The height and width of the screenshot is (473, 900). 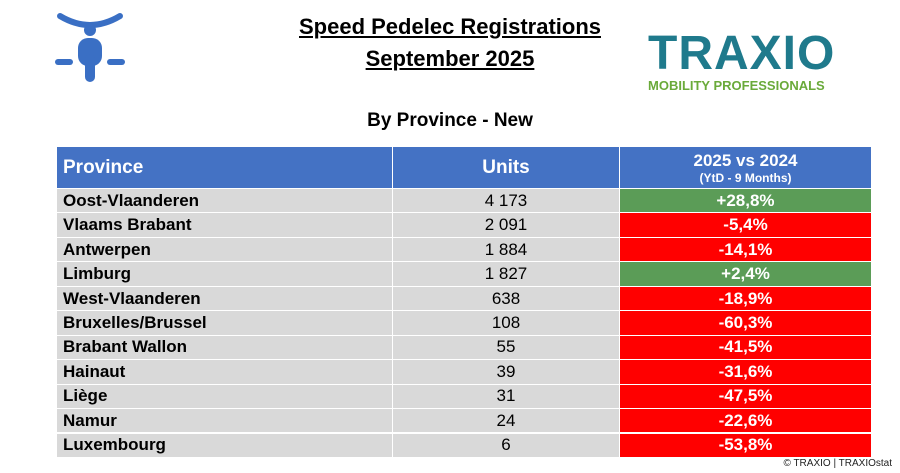 I want to click on header-province: Province, so click(x=225, y=168).